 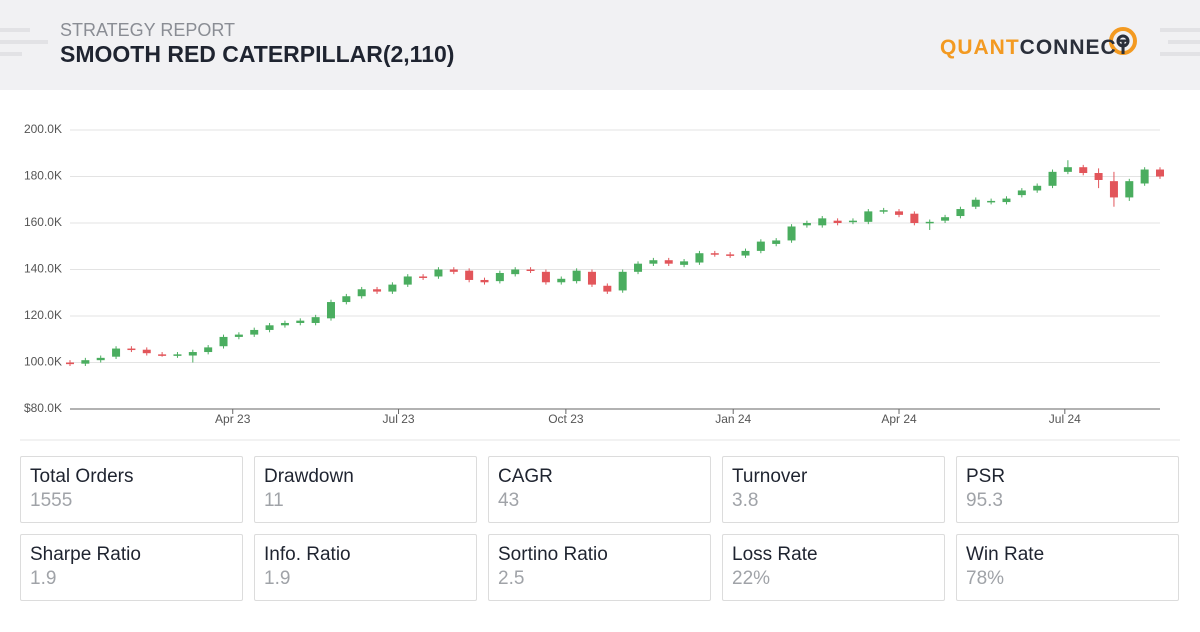 I want to click on y-tick-label: 180.0K, so click(x=43, y=176).